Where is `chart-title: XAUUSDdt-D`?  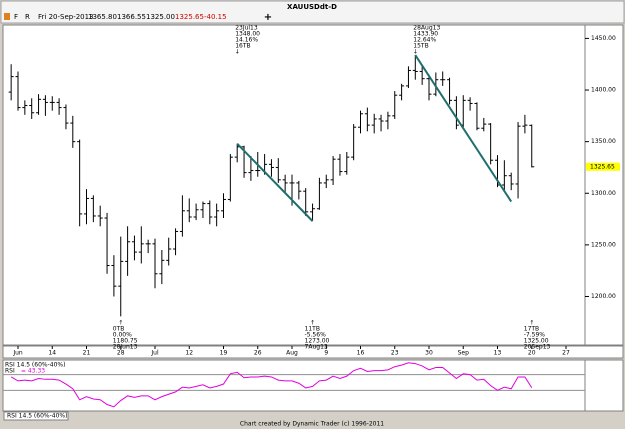 chart-title: XAUUSDdt-D is located at coordinates (312, 7).